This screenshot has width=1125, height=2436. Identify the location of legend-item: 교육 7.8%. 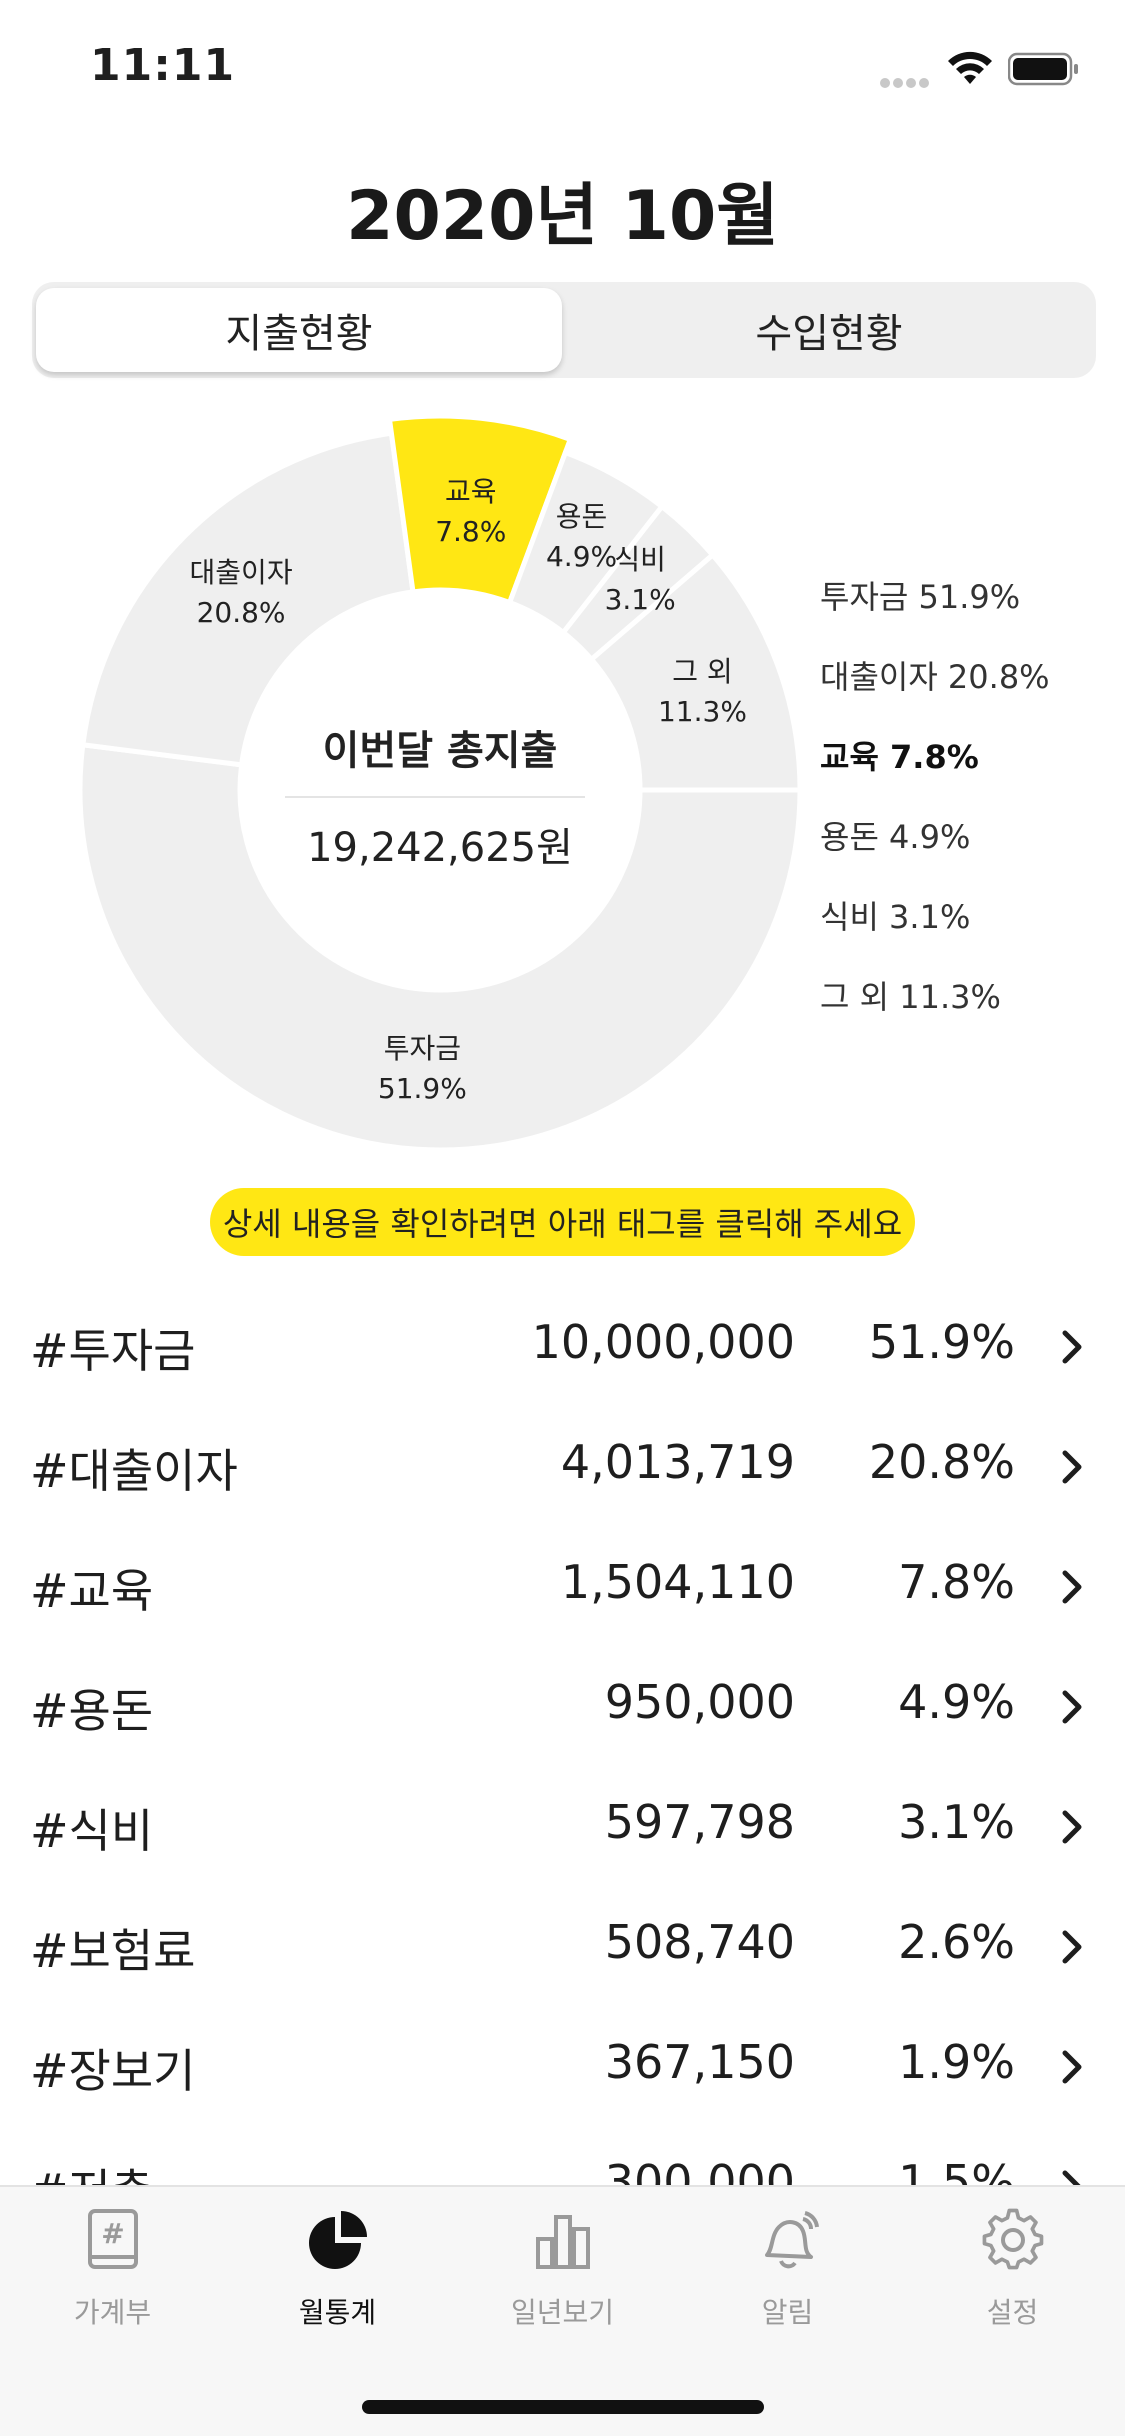
(899, 757).